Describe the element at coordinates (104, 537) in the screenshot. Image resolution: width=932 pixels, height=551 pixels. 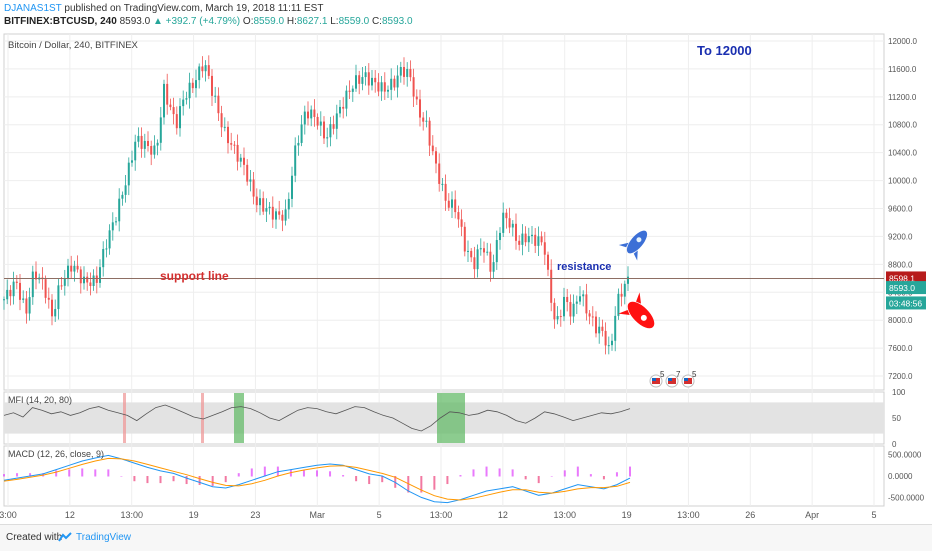
I see `tradingview-brand: TradingView` at that location.